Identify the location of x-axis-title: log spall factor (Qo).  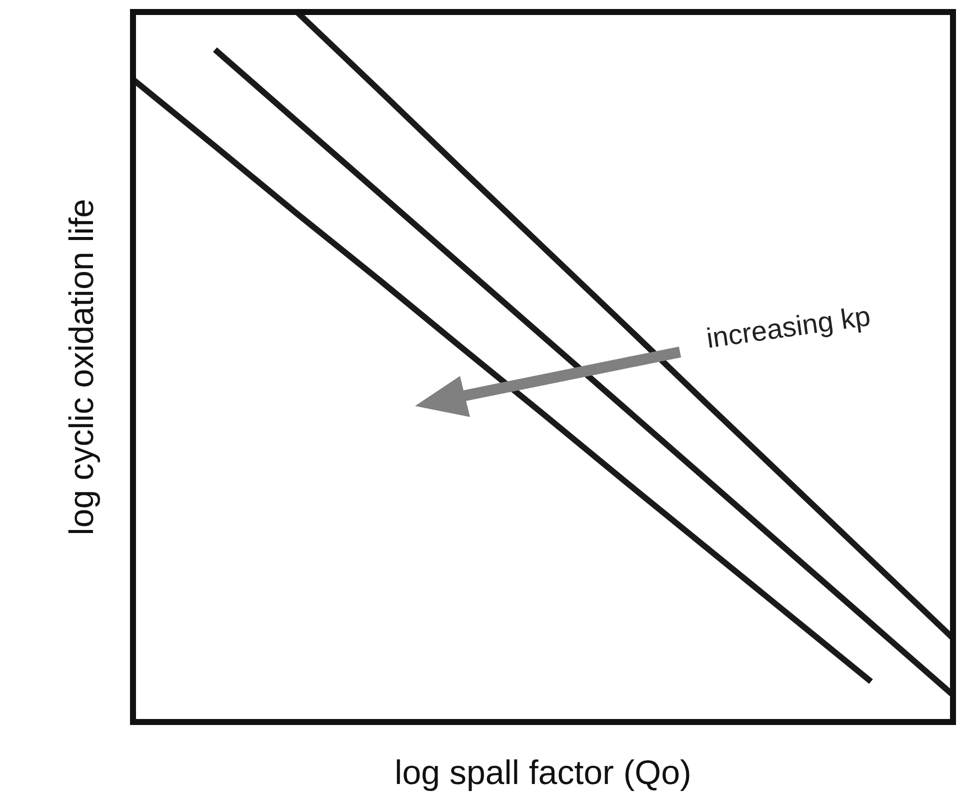
(543, 773).